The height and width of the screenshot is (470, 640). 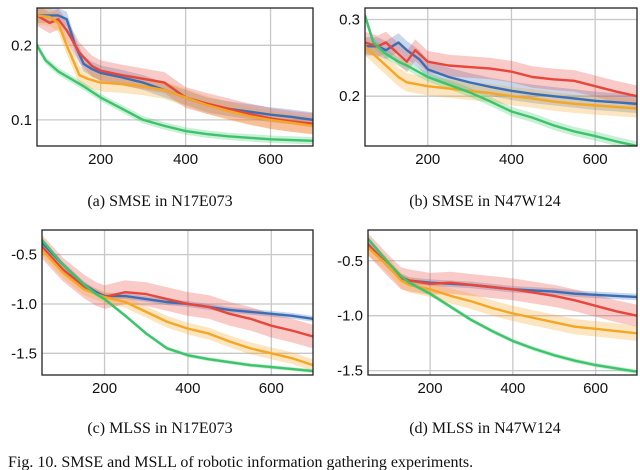 What do you see at coordinates (485, 428) in the screenshot?
I see `caption-d: (d) MLSS in N47W124` at bounding box center [485, 428].